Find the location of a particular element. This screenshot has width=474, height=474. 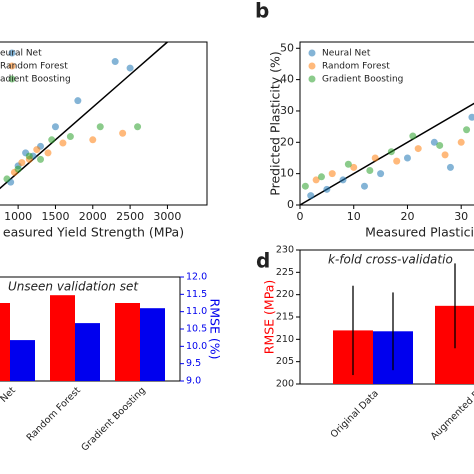

x-tick-label: 1000 is located at coordinates (18, 216).